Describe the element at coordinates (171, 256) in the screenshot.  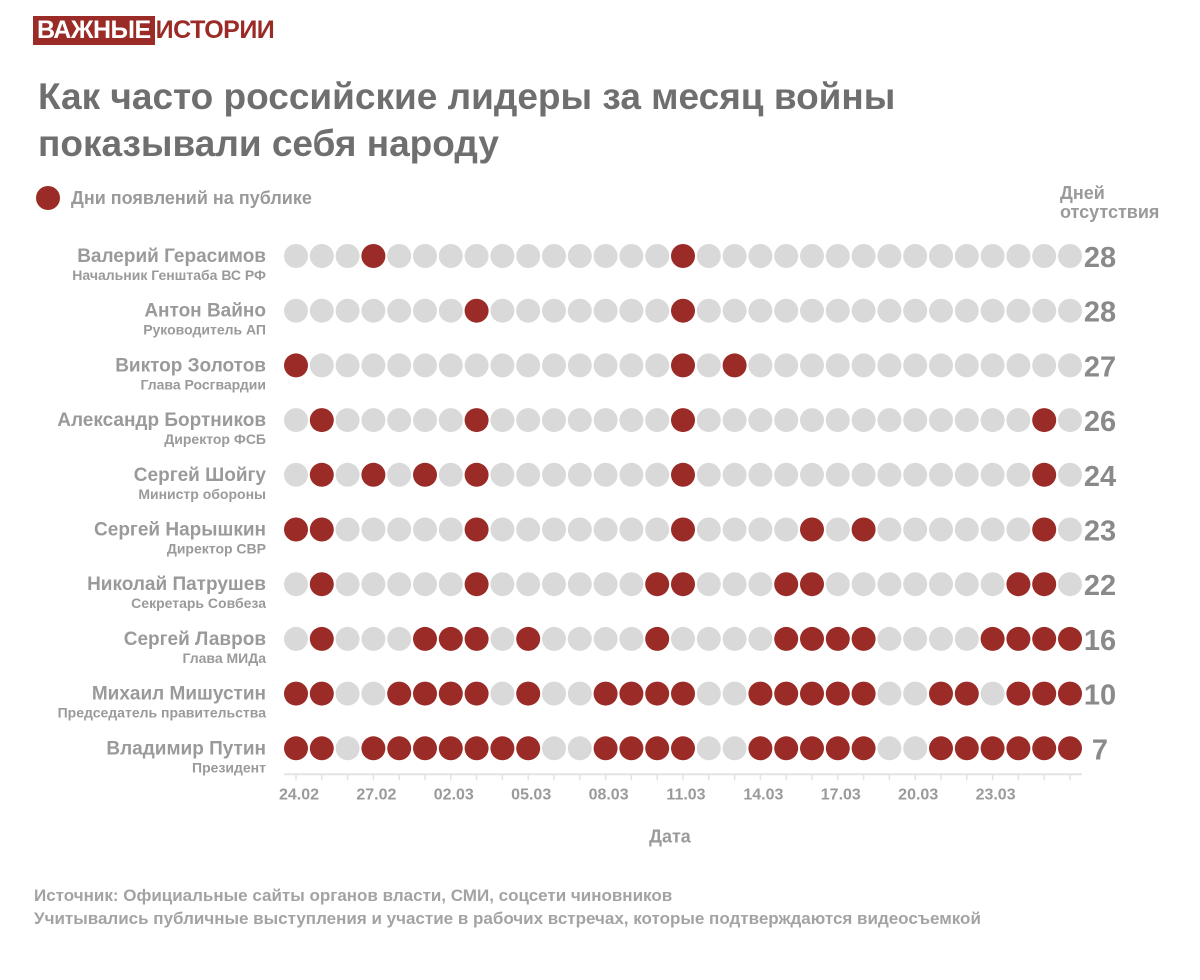
I see `person-name: Валерий Герасимов` at that location.